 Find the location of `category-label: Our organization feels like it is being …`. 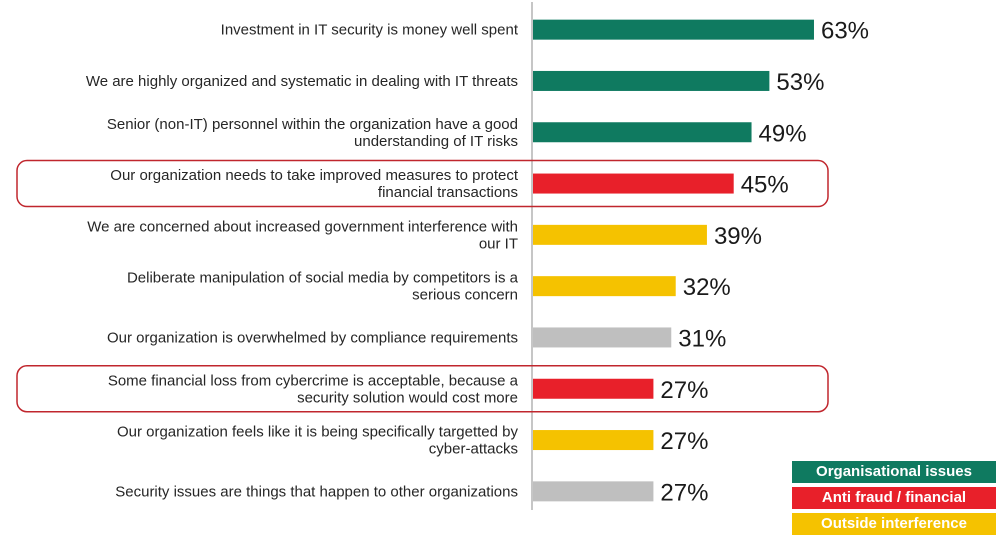

category-label: Our organization feels like it is being … is located at coordinates (318, 441).